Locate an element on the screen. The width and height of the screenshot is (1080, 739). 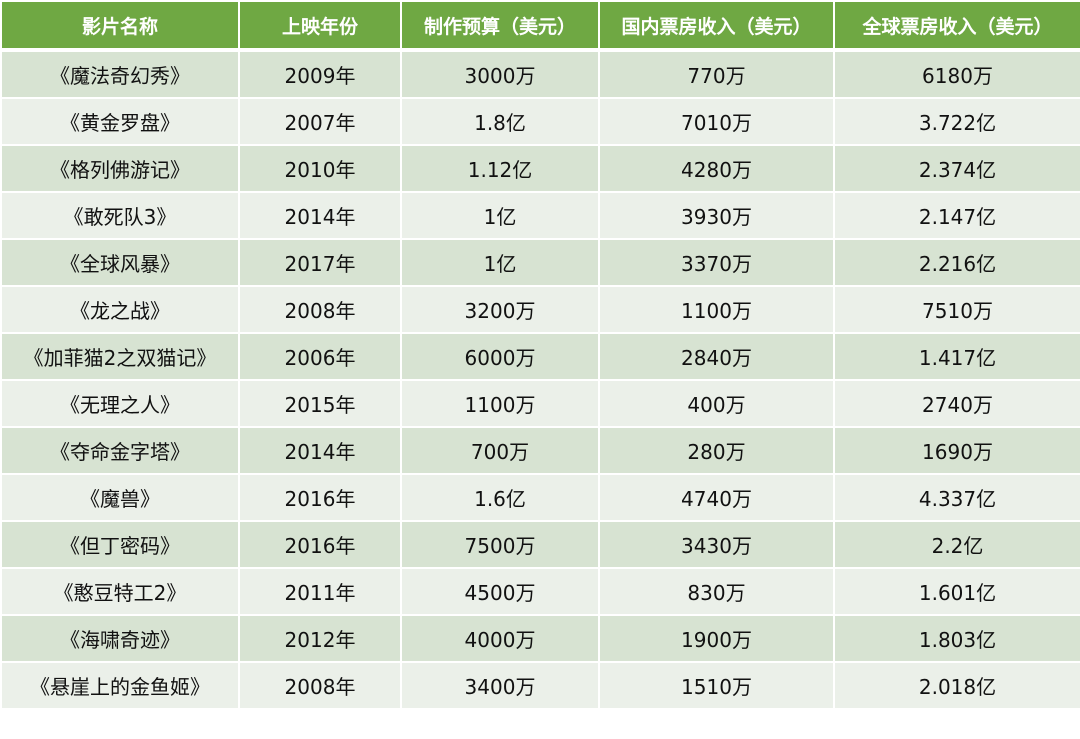
cell-worldwide-gross: 4.337亿 is located at coordinates (956, 497).